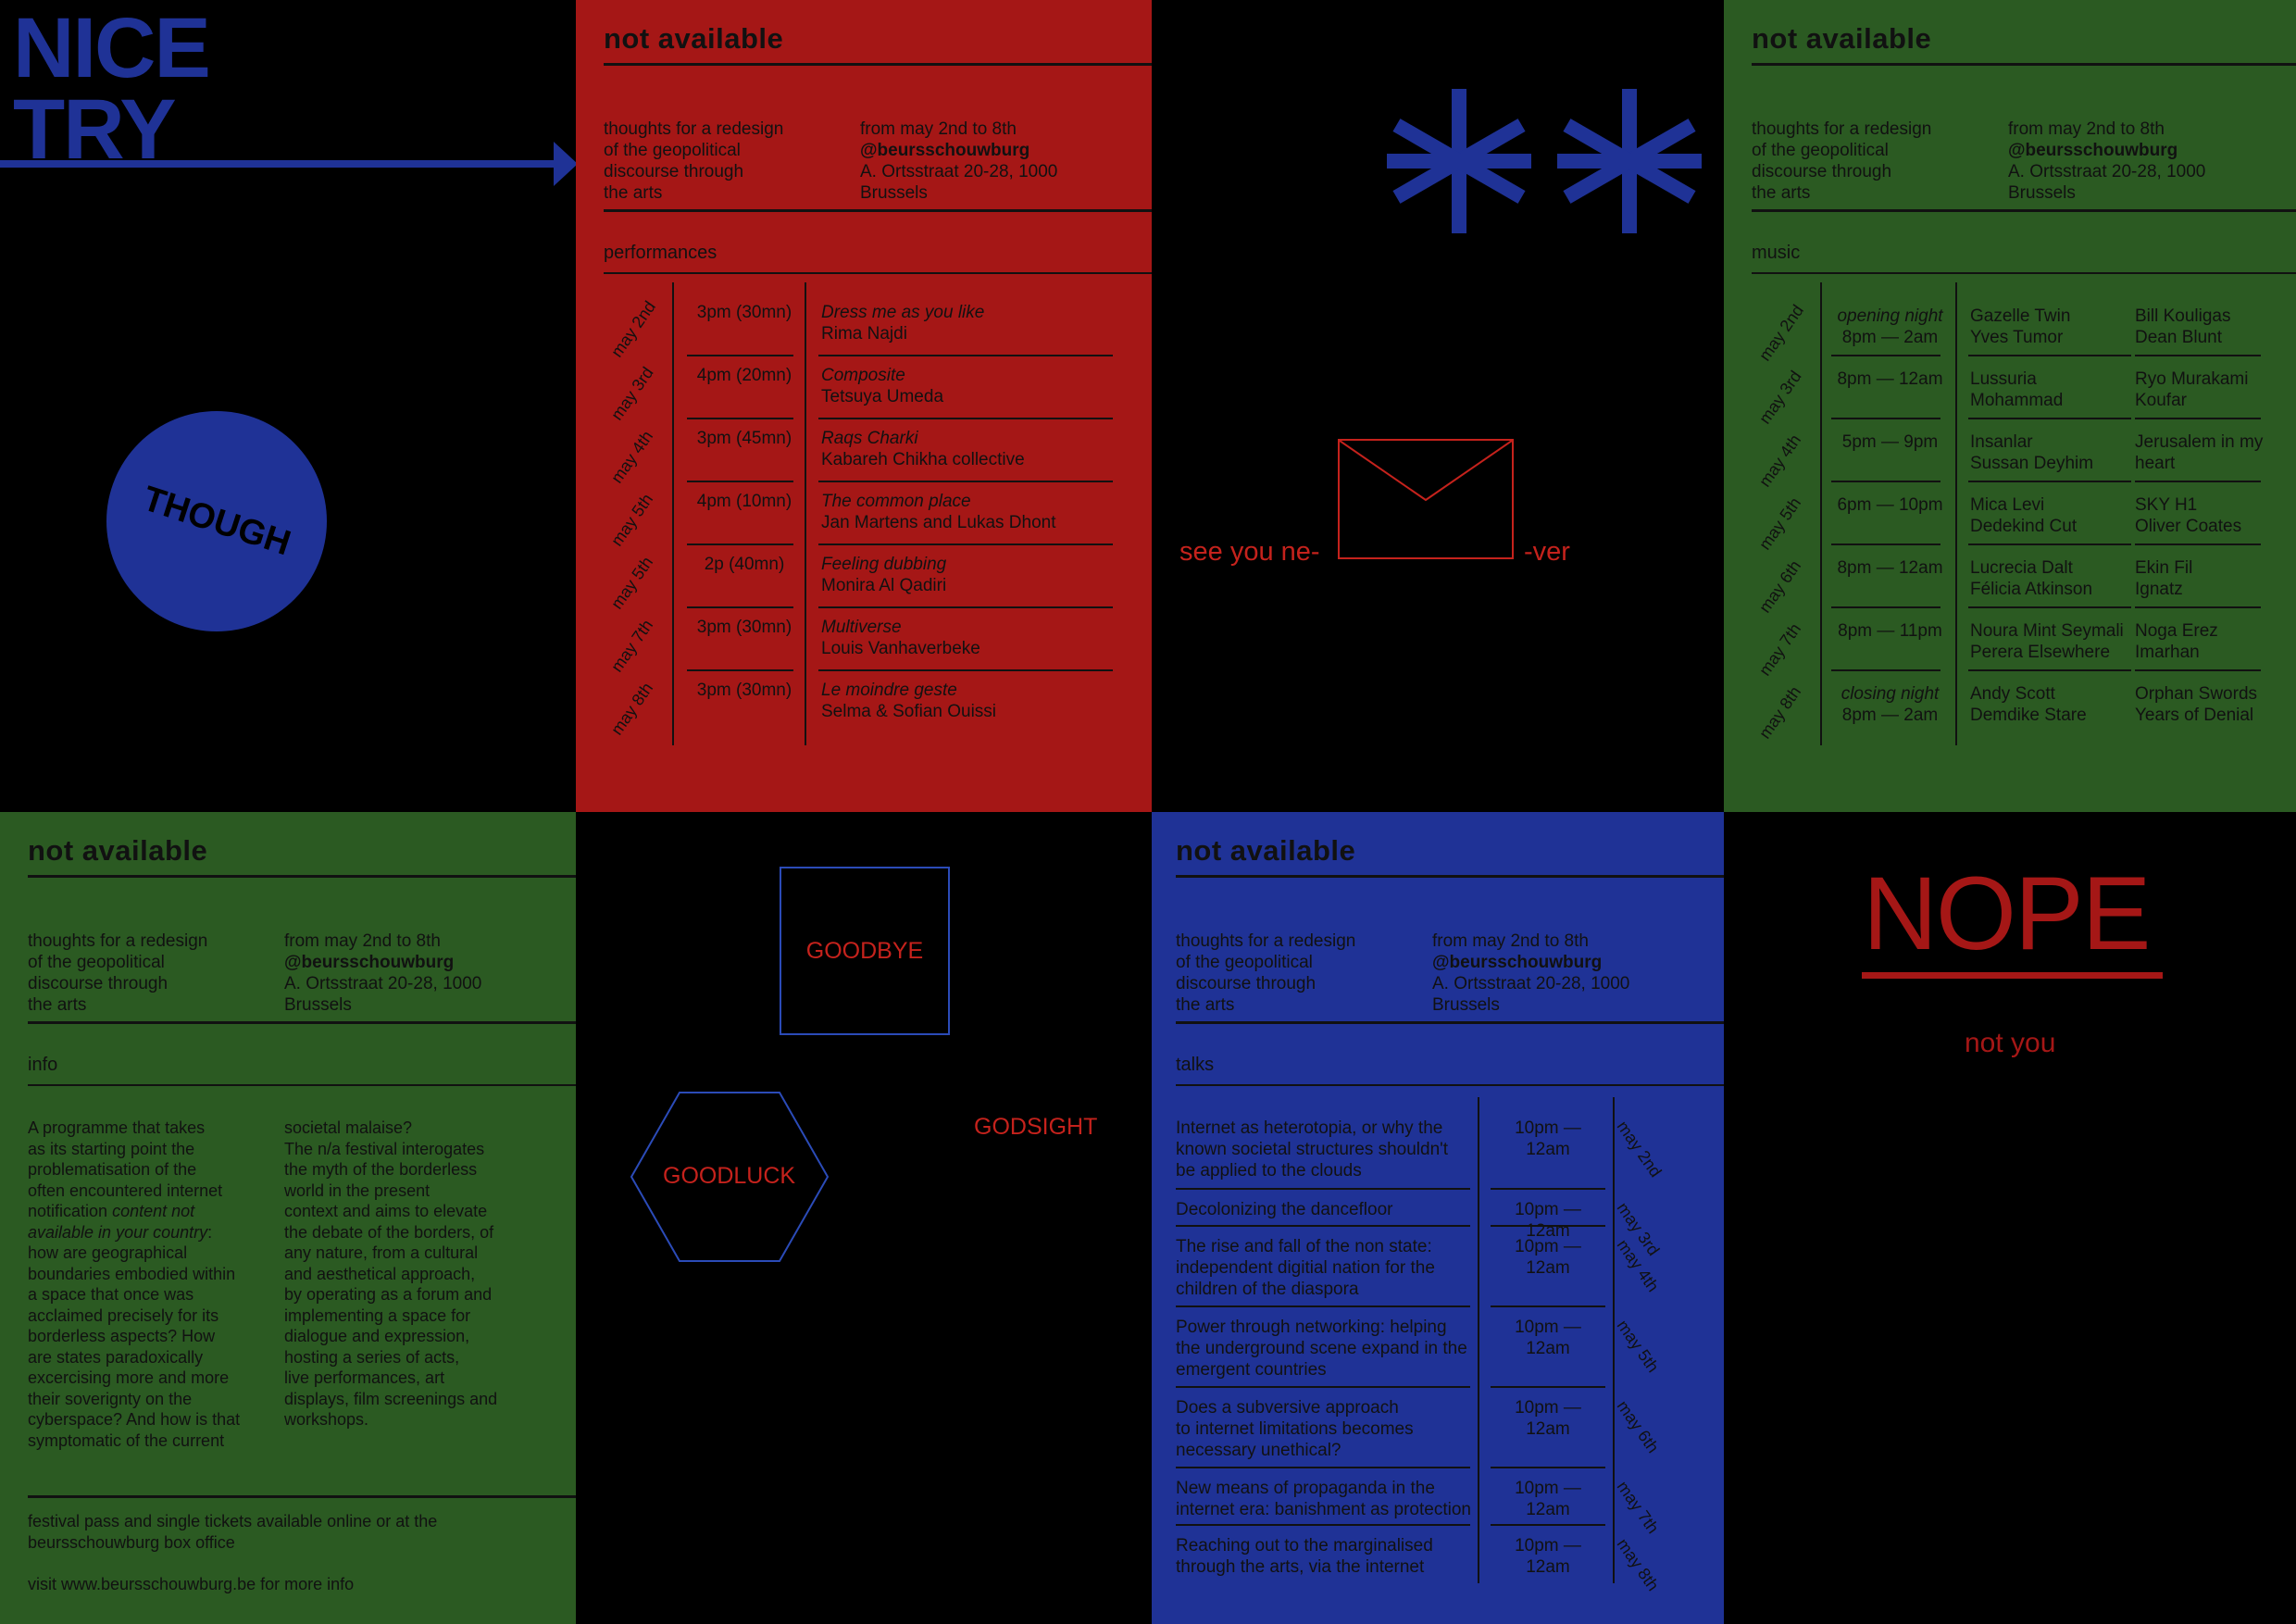  I want to click on artist: Bill Kouligas, so click(2183, 316).